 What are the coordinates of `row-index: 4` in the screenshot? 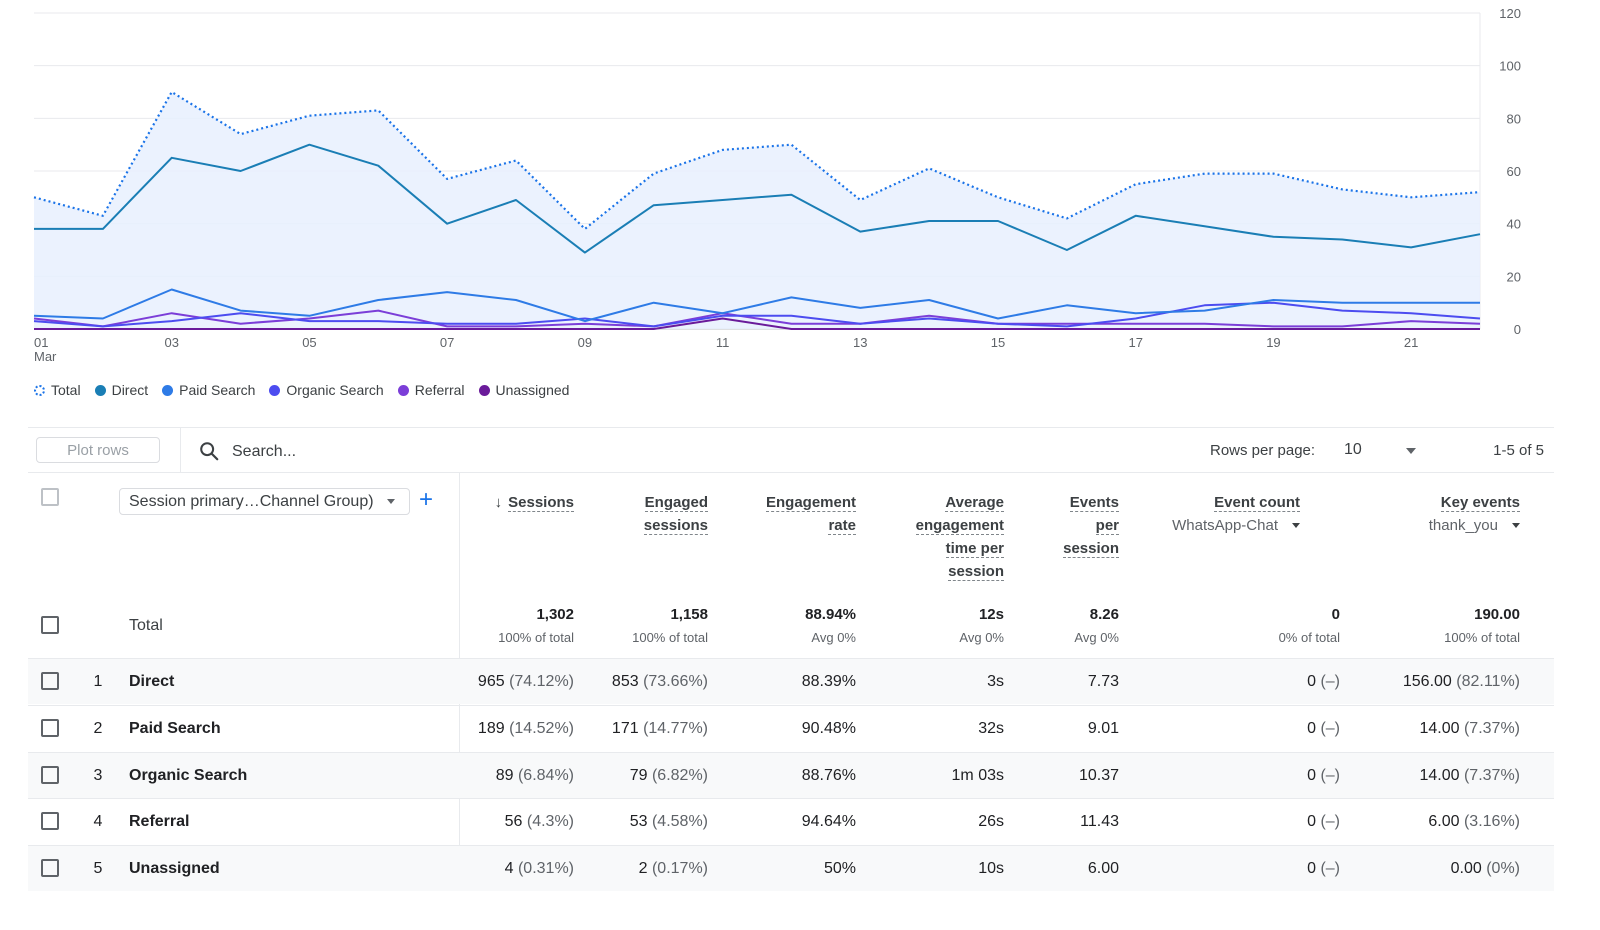 It's located at (98, 822).